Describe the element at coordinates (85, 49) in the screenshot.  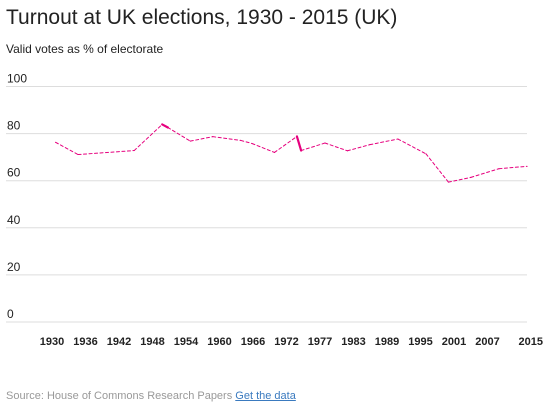
I see `chart-subtitle: Valid votes as % of electorate` at that location.